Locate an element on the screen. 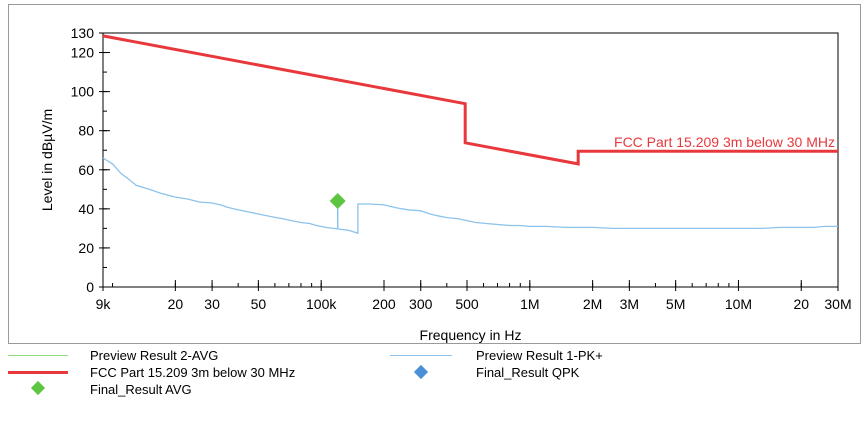  legend-diamond-final-qpk is located at coordinates (421, 372).